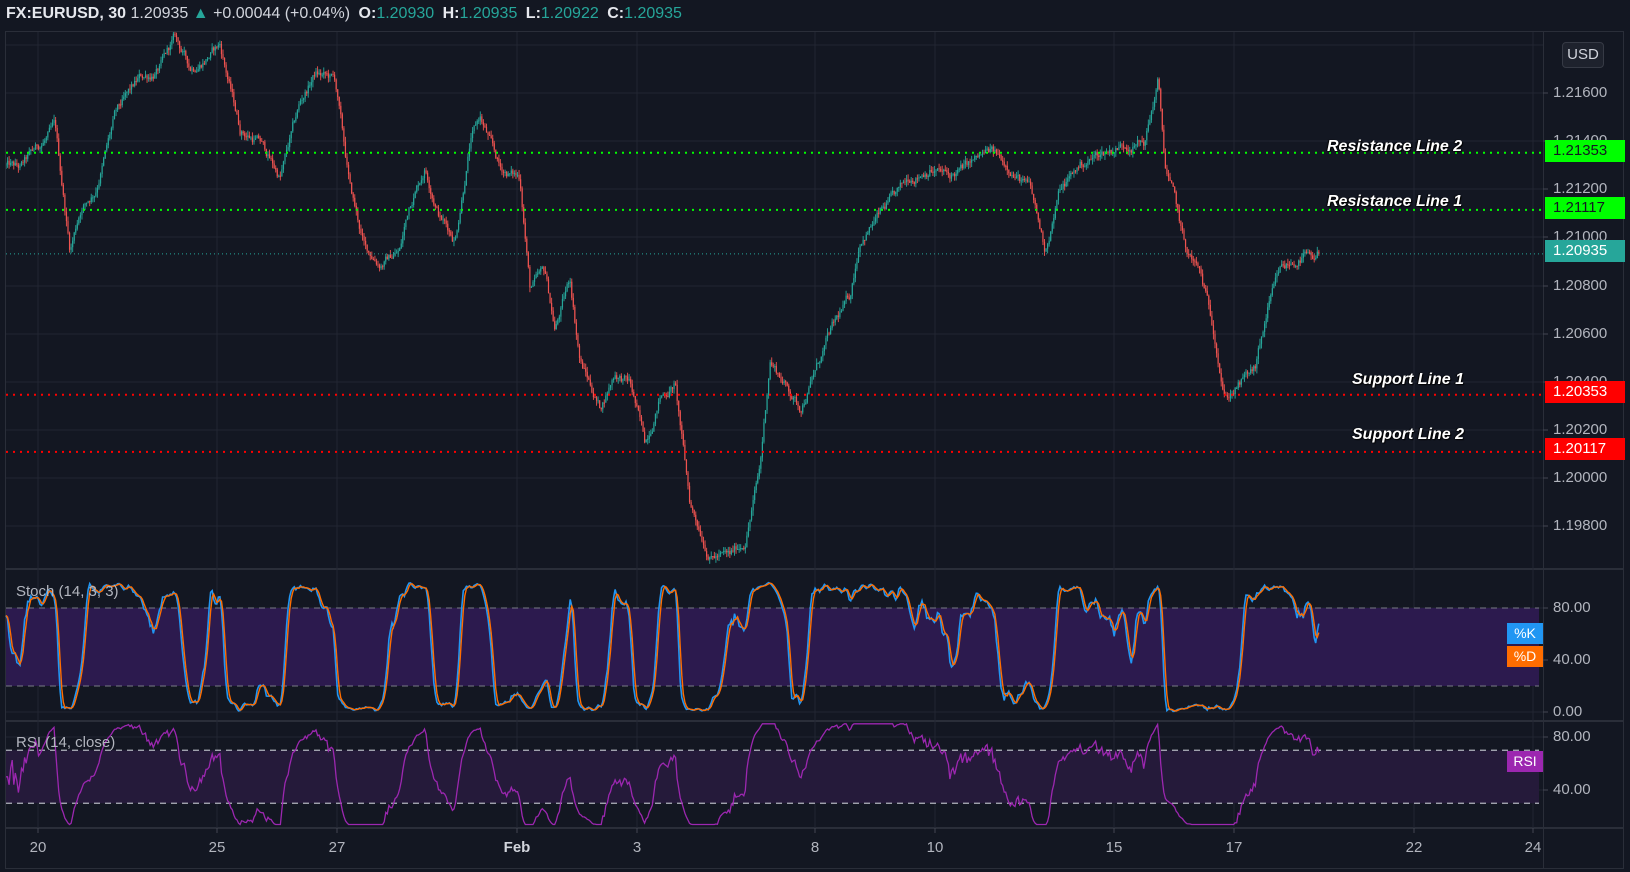  I want to click on rsi-tag: RSI, so click(1525, 761).